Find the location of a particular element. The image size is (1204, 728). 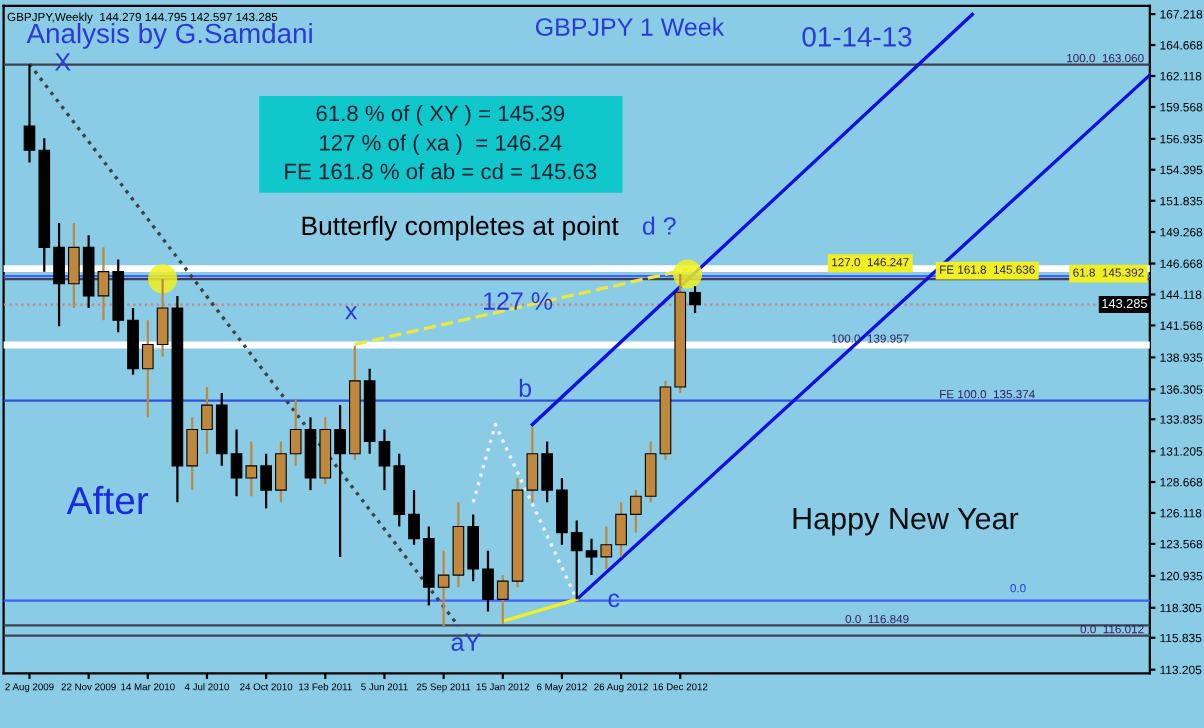

annotation: After is located at coordinates (107, 500).